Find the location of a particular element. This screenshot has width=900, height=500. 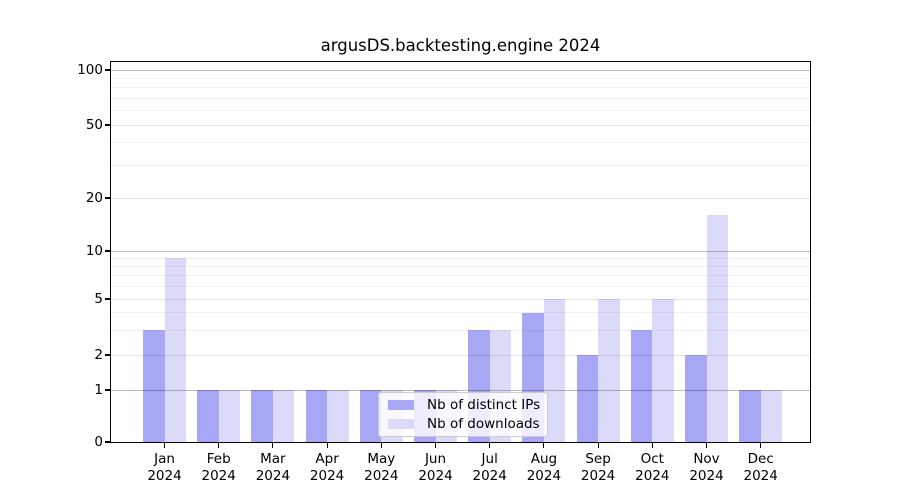

legend-swatch-distinct-ips-icon is located at coordinates (401, 405).